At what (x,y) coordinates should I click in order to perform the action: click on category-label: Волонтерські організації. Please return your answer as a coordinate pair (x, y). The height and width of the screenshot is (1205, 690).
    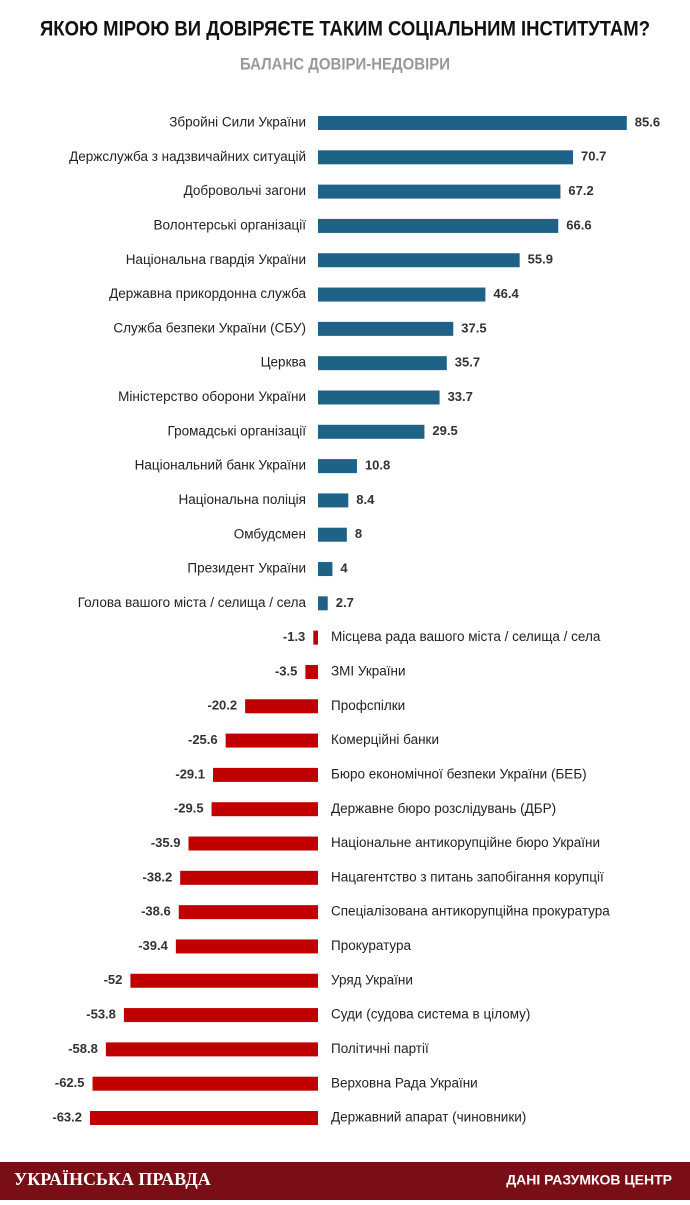
    Looking at the image, I should click on (230, 224).